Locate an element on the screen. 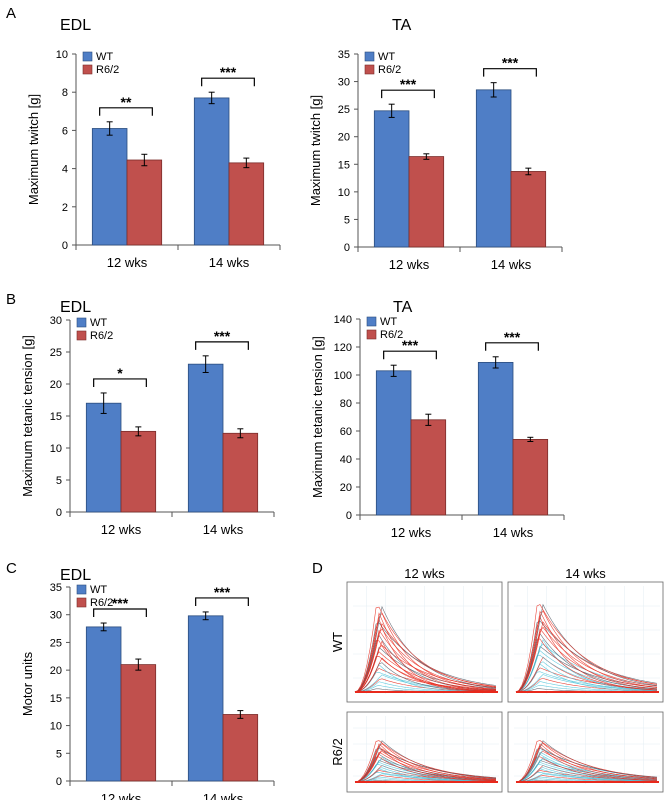 The width and height of the screenshot is (670, 805). chart-title: TA is located at coordinates (403, 307).